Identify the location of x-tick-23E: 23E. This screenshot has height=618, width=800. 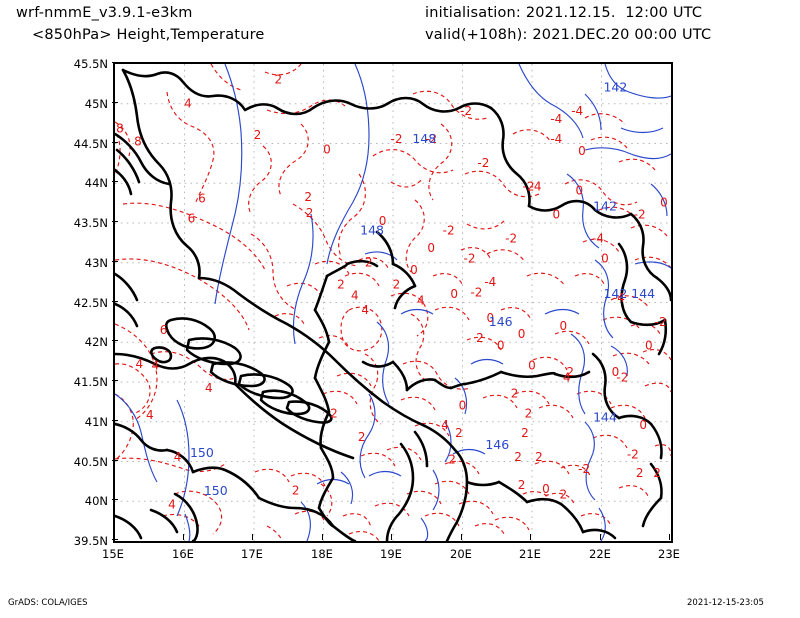
(669, 554).